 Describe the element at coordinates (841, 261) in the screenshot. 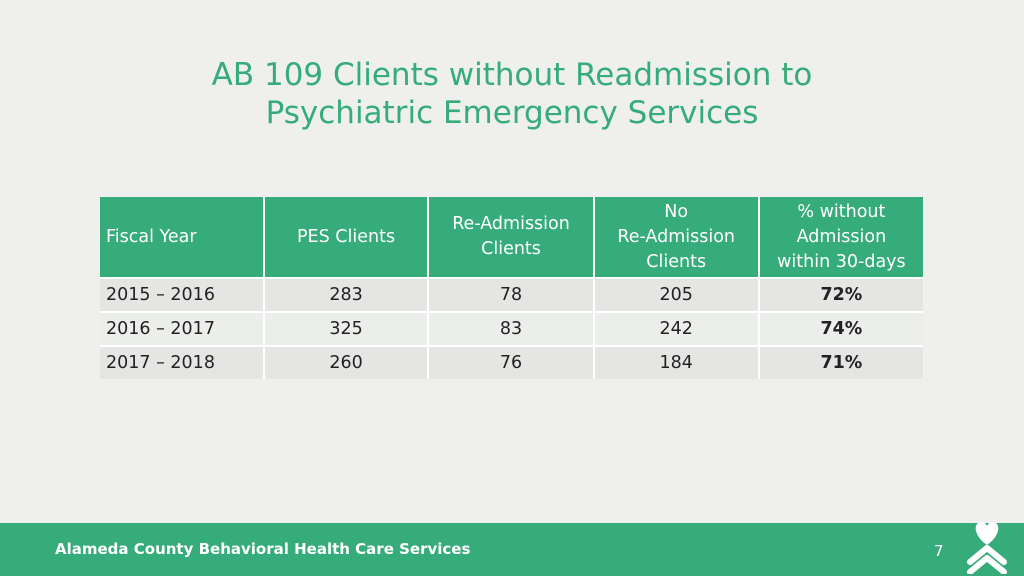

I see `header-line: within 30-days` at that location.